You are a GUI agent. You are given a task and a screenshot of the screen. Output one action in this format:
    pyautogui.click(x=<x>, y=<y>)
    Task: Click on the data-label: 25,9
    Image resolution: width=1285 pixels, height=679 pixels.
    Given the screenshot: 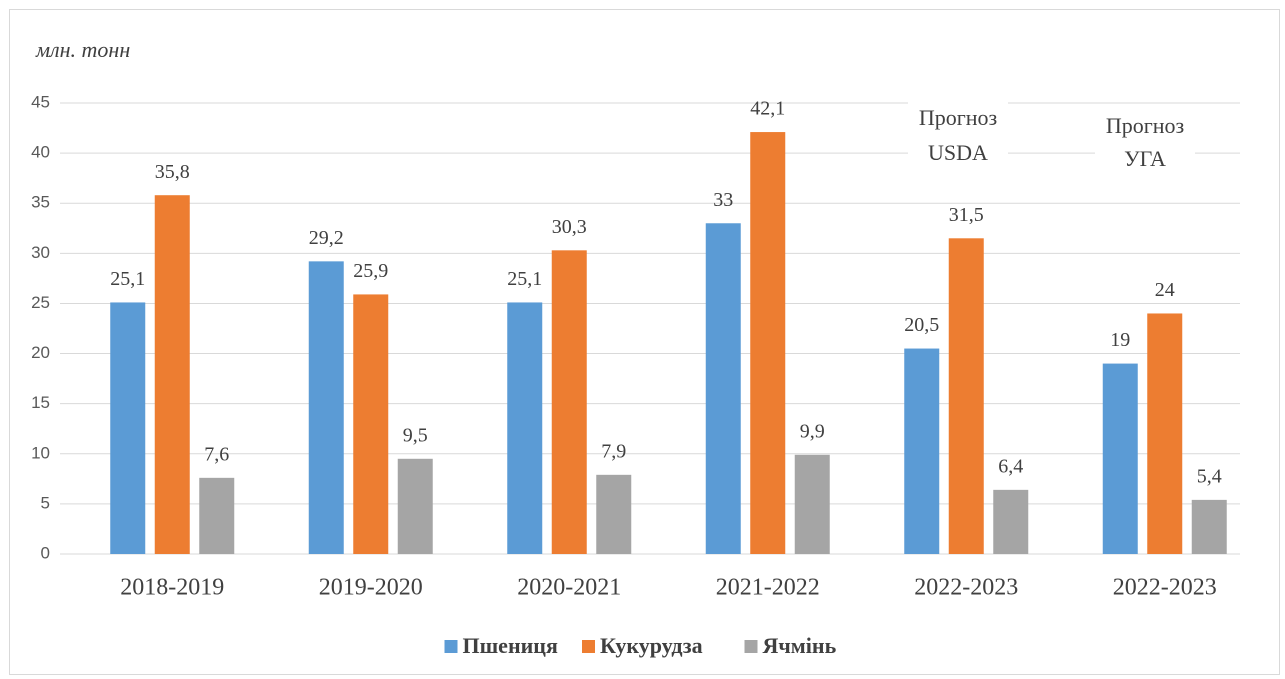 What is the action you would take?
    pyautogui.click(x=370, y=271)
    